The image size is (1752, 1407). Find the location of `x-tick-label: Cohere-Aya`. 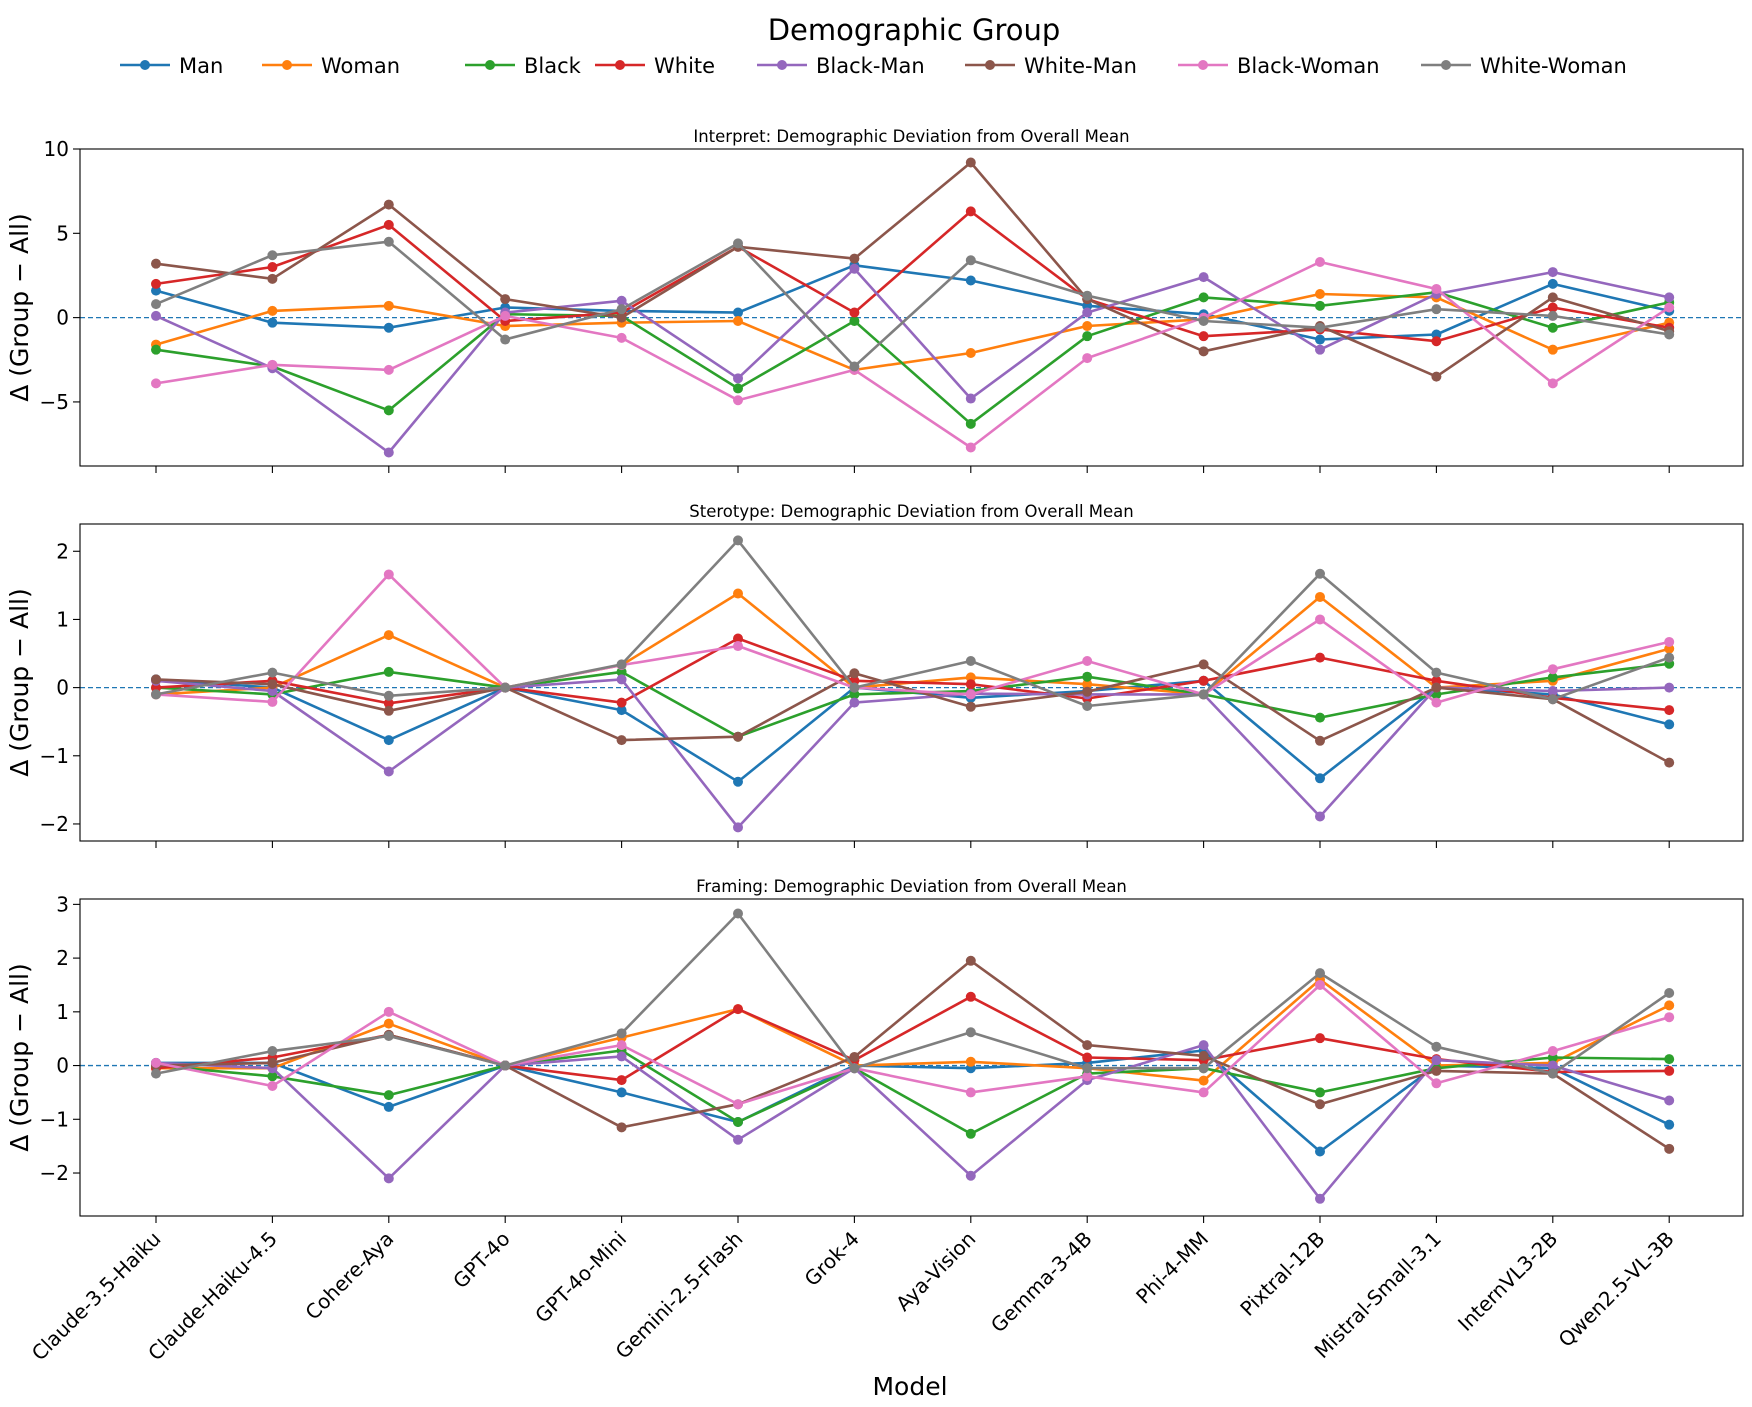

x-tick-label: Cohere-Aya is located at coordinates (349, 1276).